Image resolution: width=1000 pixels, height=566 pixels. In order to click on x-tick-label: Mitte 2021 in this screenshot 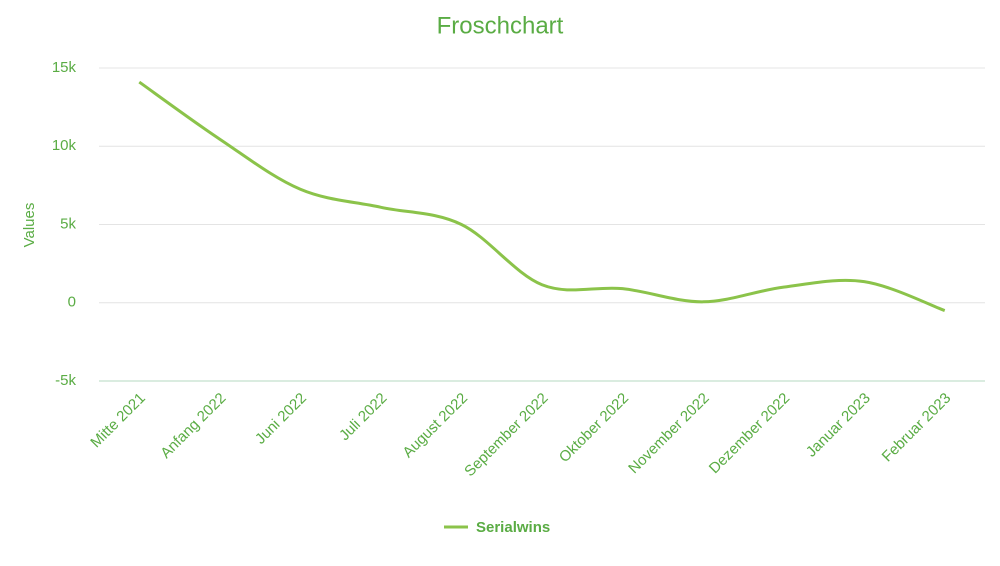, I will do `click(118, 421)`.